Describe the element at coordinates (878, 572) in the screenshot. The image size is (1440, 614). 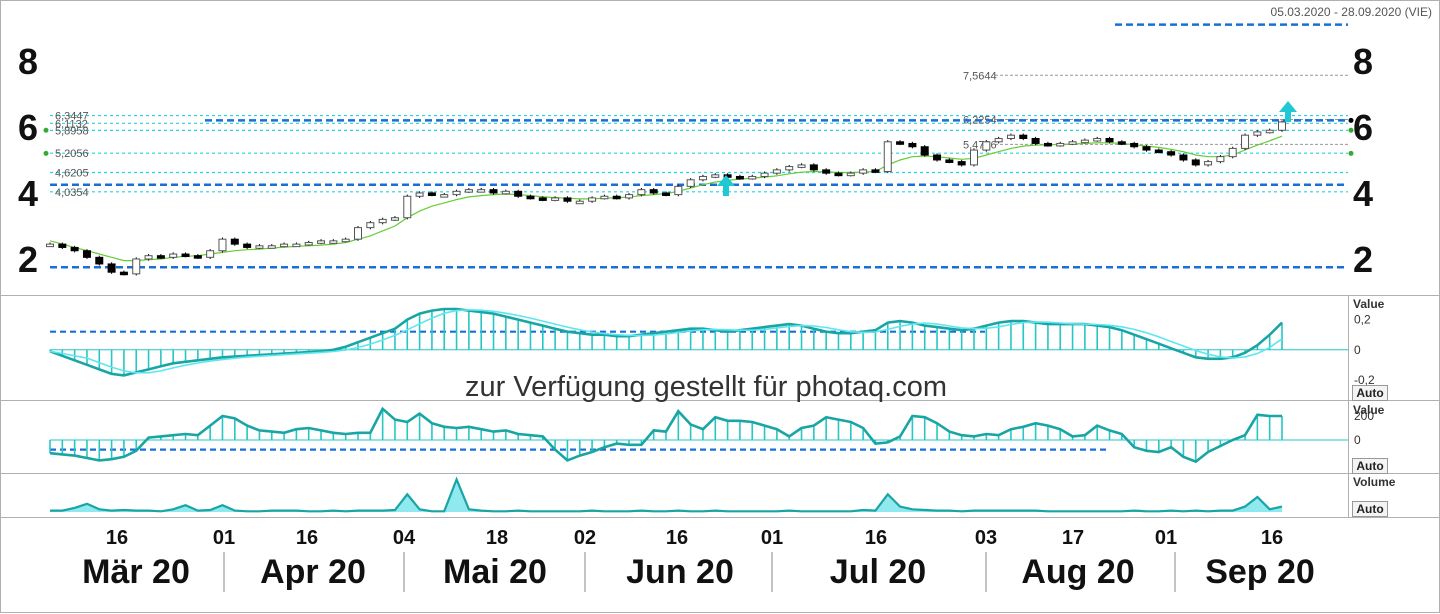
I see `x-month-label: Jul 20` at that location.